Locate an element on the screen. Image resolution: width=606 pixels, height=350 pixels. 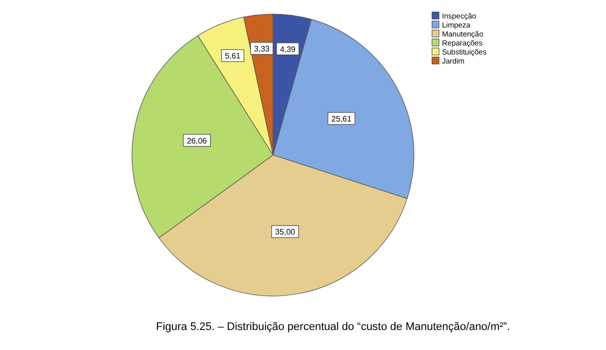
data-label: 25,61 is located at coordinates (341, 119).